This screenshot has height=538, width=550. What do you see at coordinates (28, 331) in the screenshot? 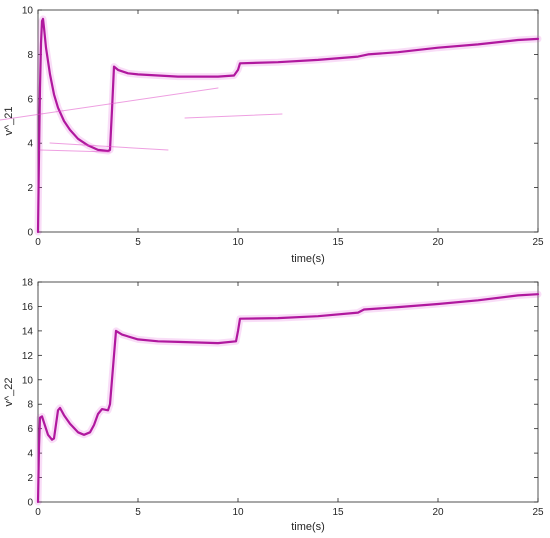
I see `y-tick-label: 14` at bounding box center [28, 331].